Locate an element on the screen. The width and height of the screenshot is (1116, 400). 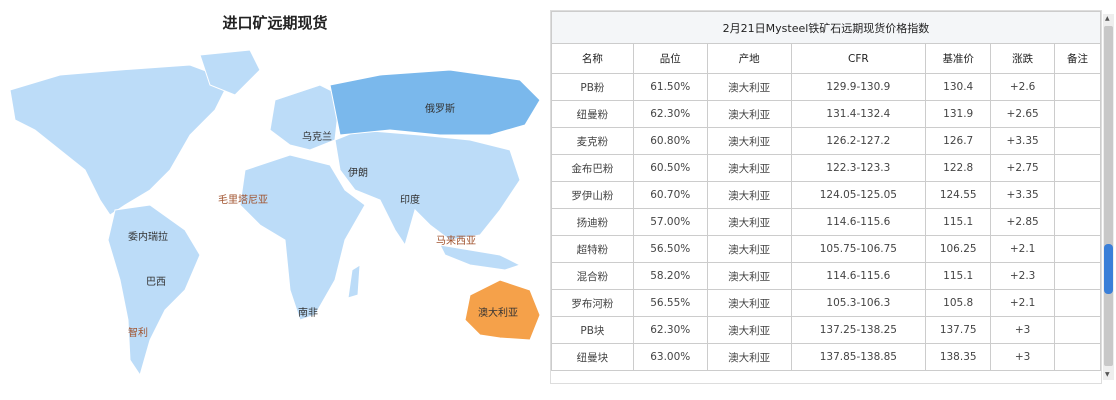
table-cell: 131.4-132.4 is located at coordinates (858, 114).